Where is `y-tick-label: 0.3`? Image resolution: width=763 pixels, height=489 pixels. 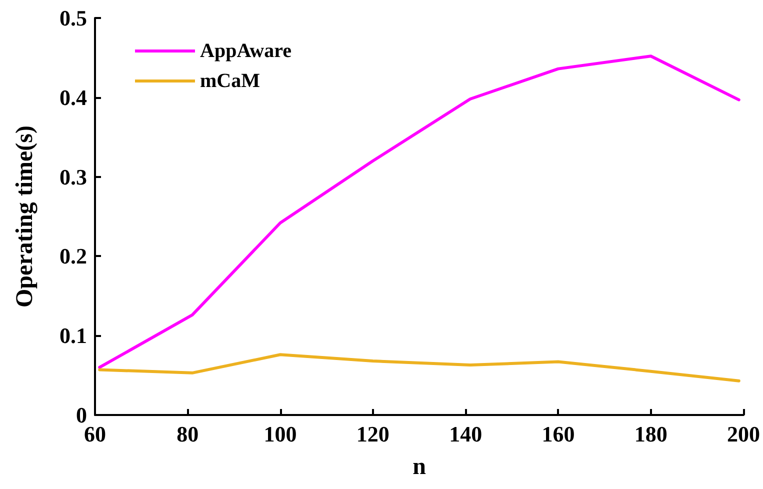
y-tick-label: 0.3 is located at coordinates (73, 177).